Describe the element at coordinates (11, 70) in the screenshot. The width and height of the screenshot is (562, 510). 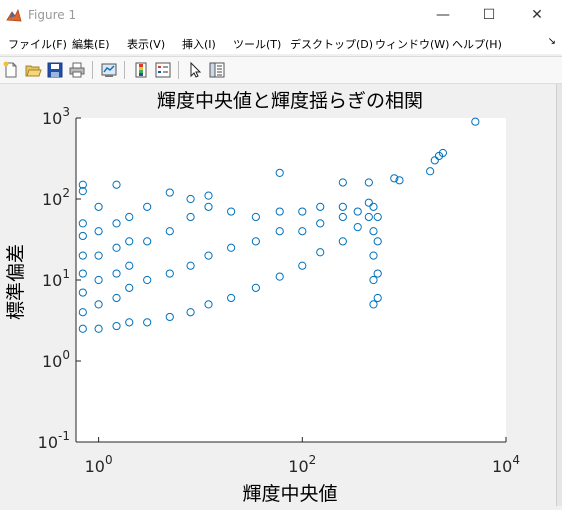
I see `new-figure-icon` at that location.